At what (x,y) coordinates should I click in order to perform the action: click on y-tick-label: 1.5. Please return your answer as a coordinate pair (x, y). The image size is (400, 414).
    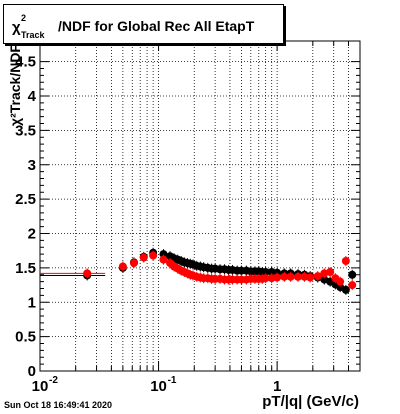
    Looking at the image, I should click on (25, 268).